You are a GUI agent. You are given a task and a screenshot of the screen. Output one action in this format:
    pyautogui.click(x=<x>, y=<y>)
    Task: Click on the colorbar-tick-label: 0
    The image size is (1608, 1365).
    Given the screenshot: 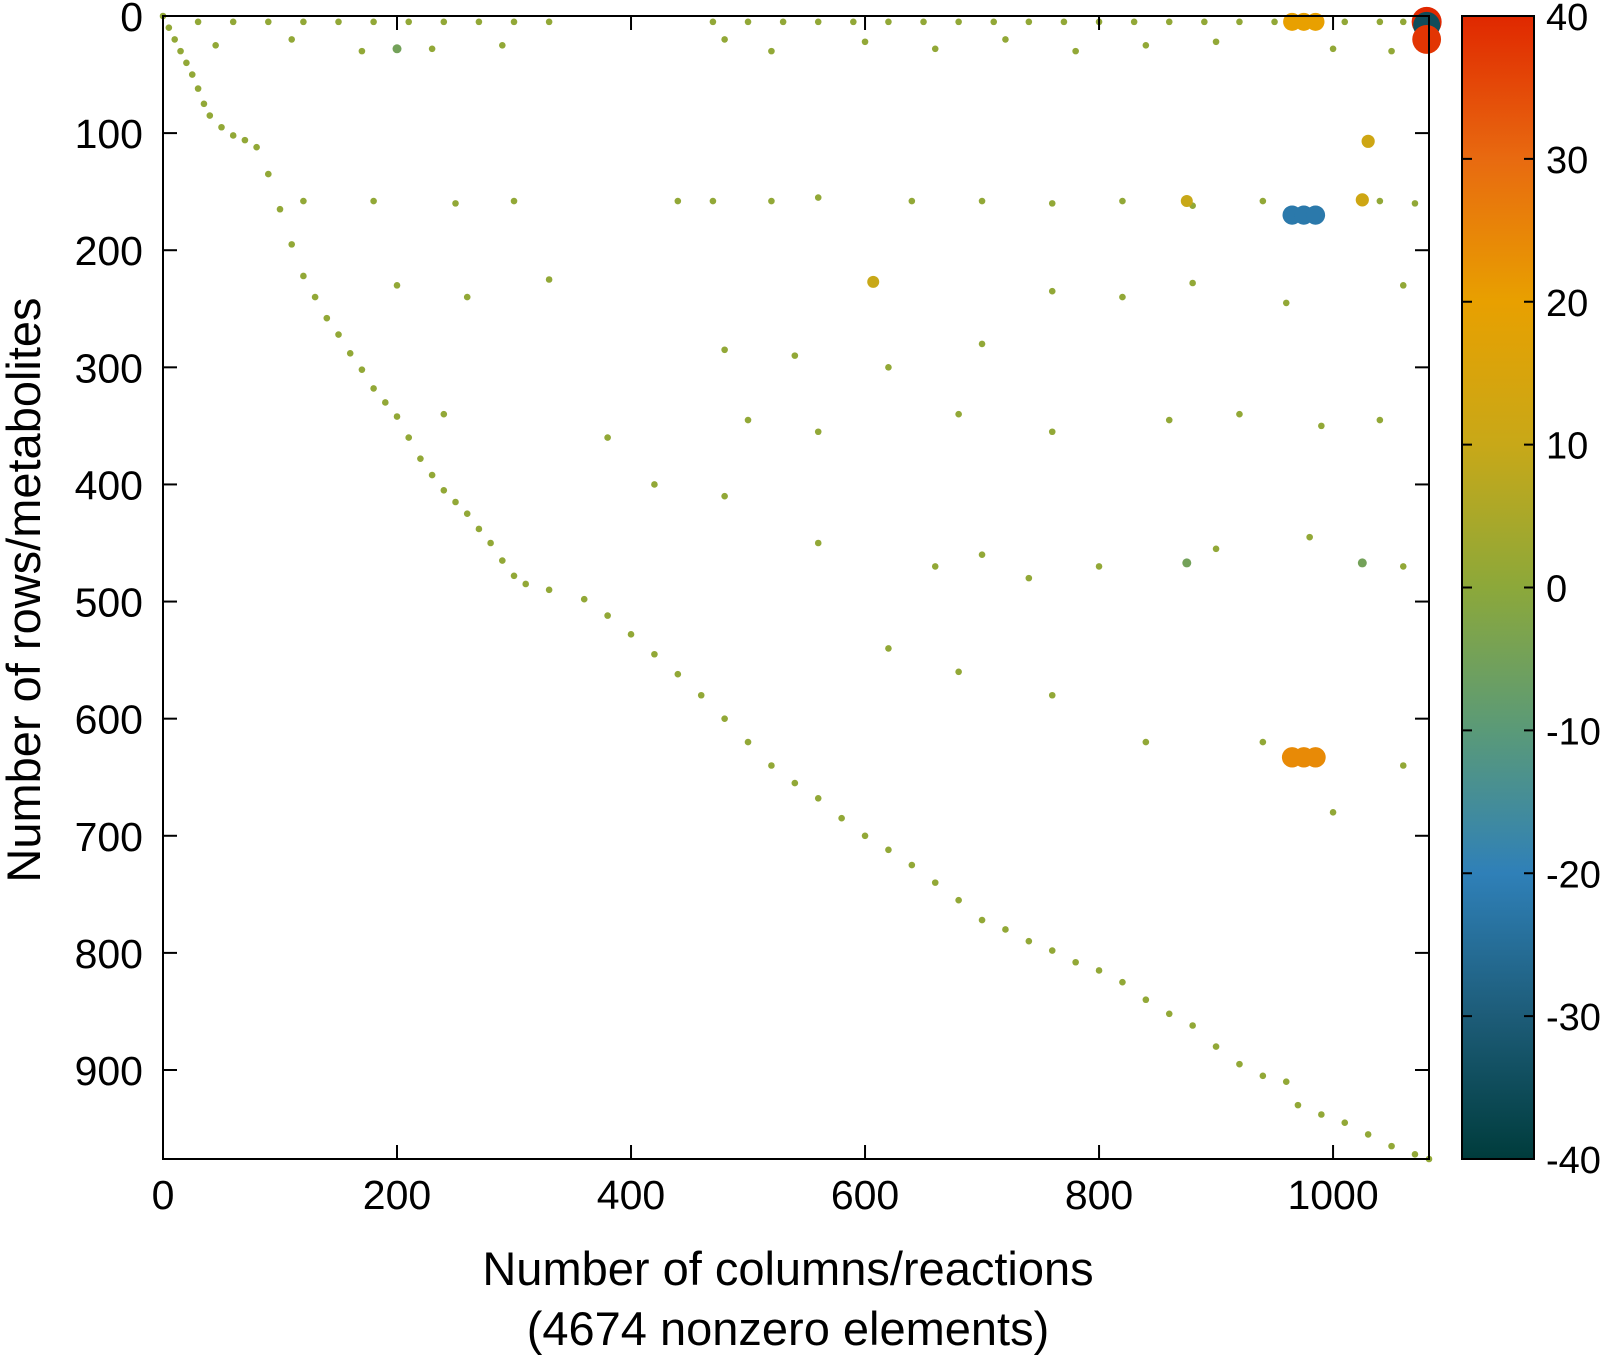 What is the action you would take?
    pyautogui.click(x=1556, y=590)
    